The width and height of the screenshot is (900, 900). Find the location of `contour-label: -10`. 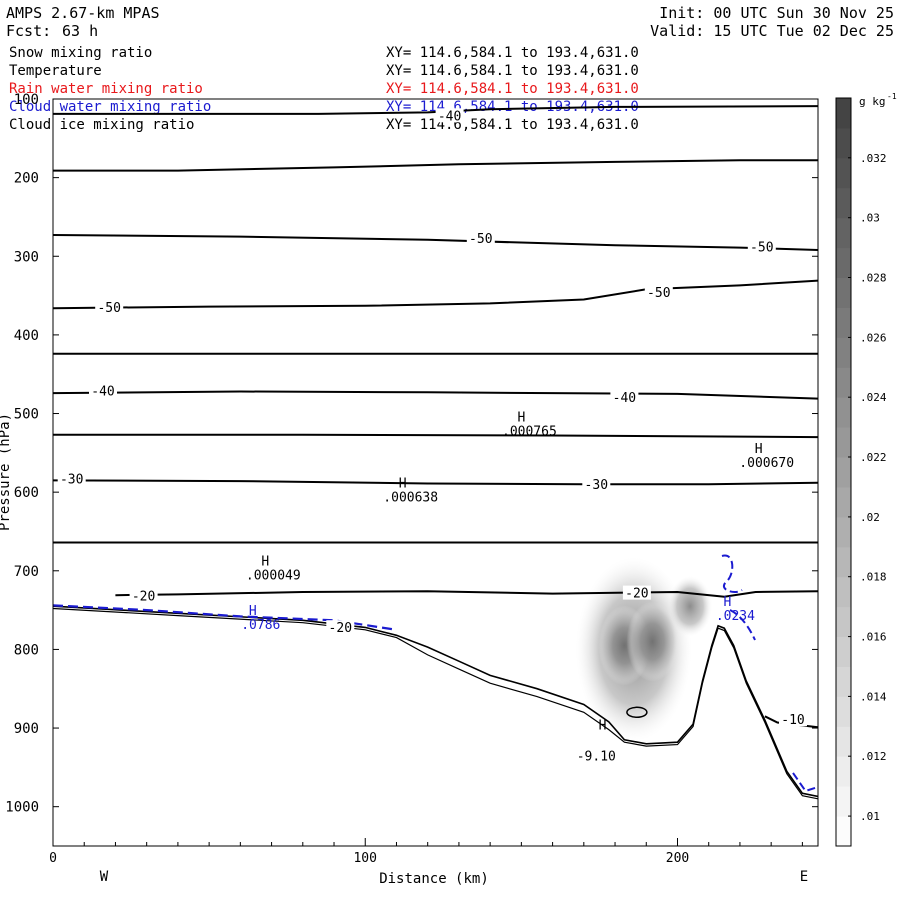

contour-label: -10 is located at coordinates (792, 720).